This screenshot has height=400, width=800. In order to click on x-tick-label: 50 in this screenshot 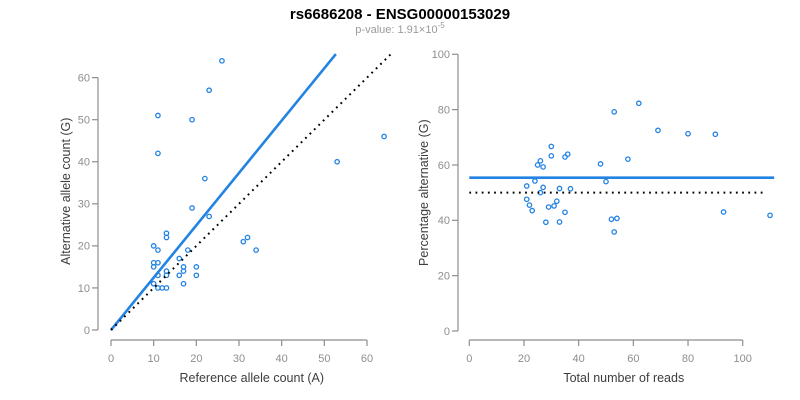, I will do `click(324, 359)`.